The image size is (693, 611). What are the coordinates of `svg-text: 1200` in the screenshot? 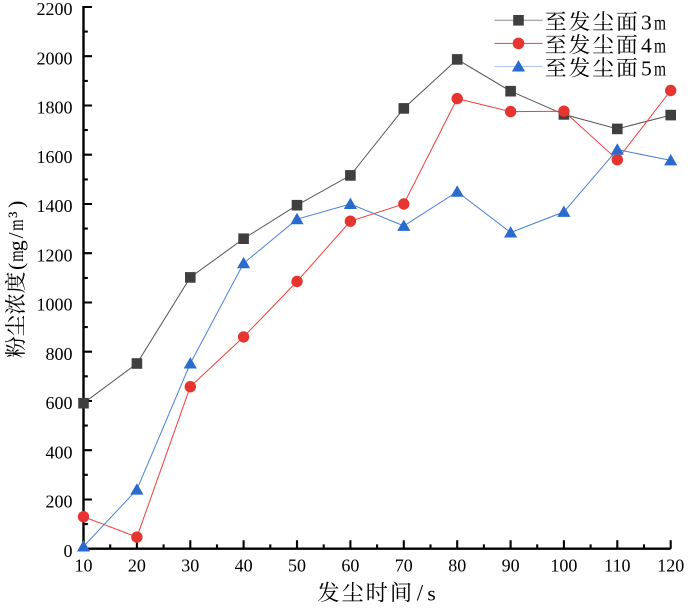 It's located at (55, 255).